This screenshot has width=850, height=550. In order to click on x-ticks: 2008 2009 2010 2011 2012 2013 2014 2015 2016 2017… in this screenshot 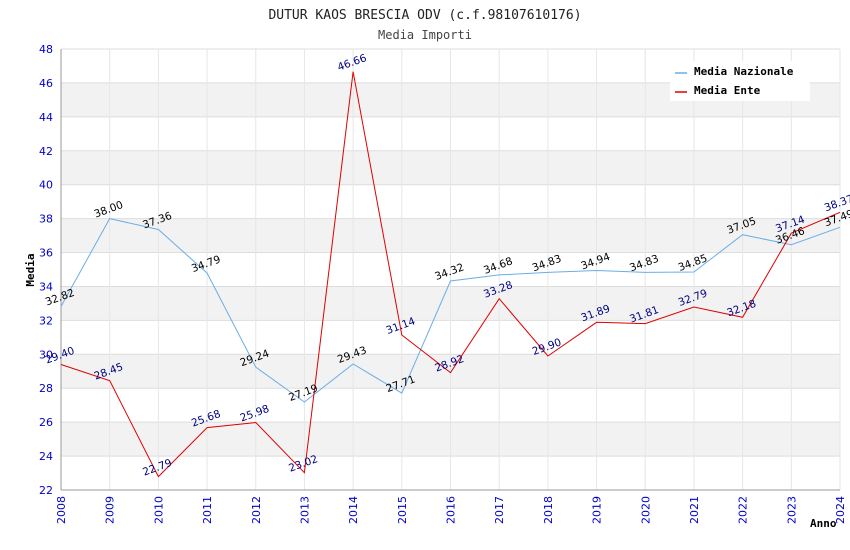, I will do `click(451, 510)`.